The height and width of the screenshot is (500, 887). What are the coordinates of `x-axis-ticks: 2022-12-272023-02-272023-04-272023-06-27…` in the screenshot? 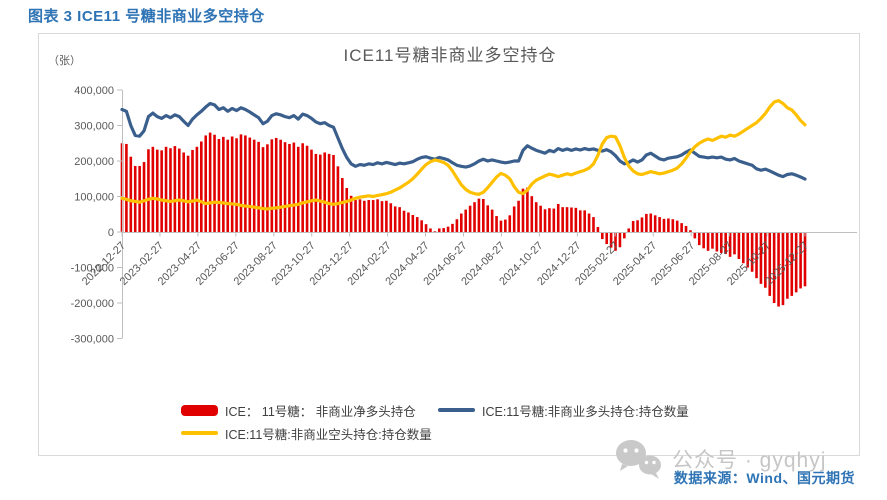 It's located at (445, 260).